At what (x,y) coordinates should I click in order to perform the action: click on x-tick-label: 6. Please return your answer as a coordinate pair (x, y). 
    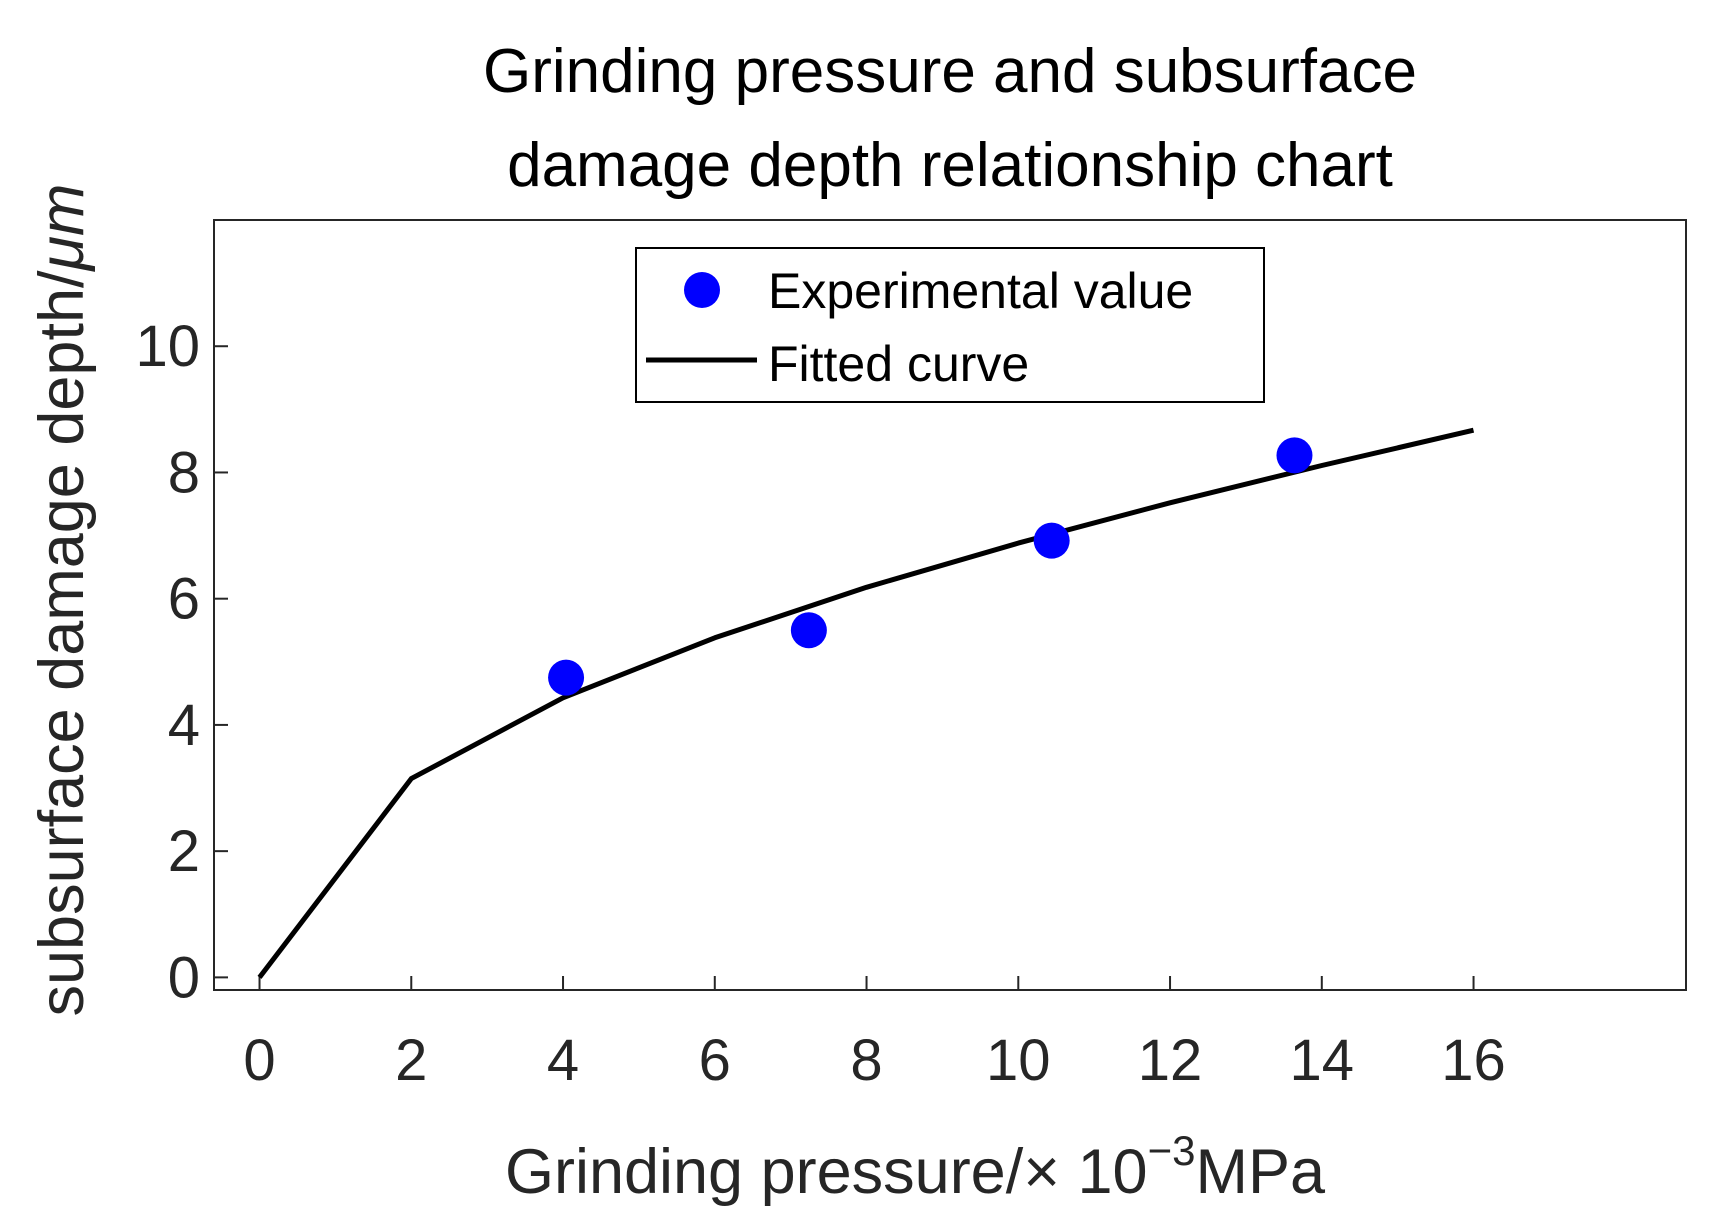
    Looking at the image, I should click on (715, 1060).